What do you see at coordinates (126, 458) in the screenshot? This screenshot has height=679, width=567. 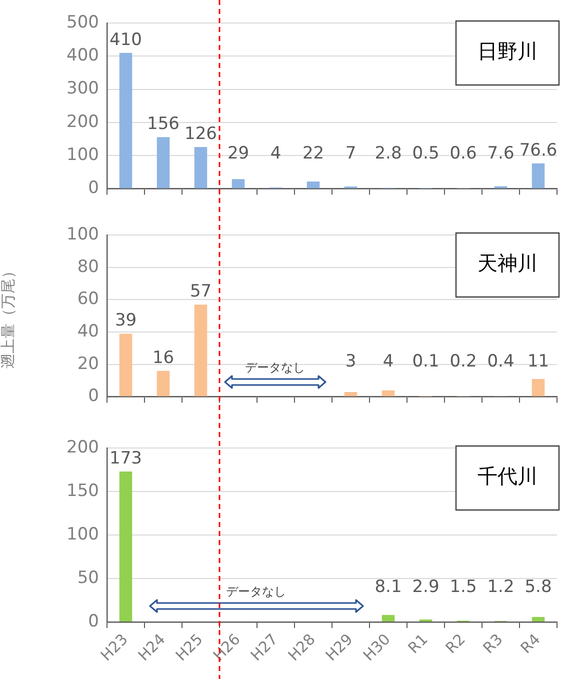 I see `data-label: 173` at bounding box center [126, 458].